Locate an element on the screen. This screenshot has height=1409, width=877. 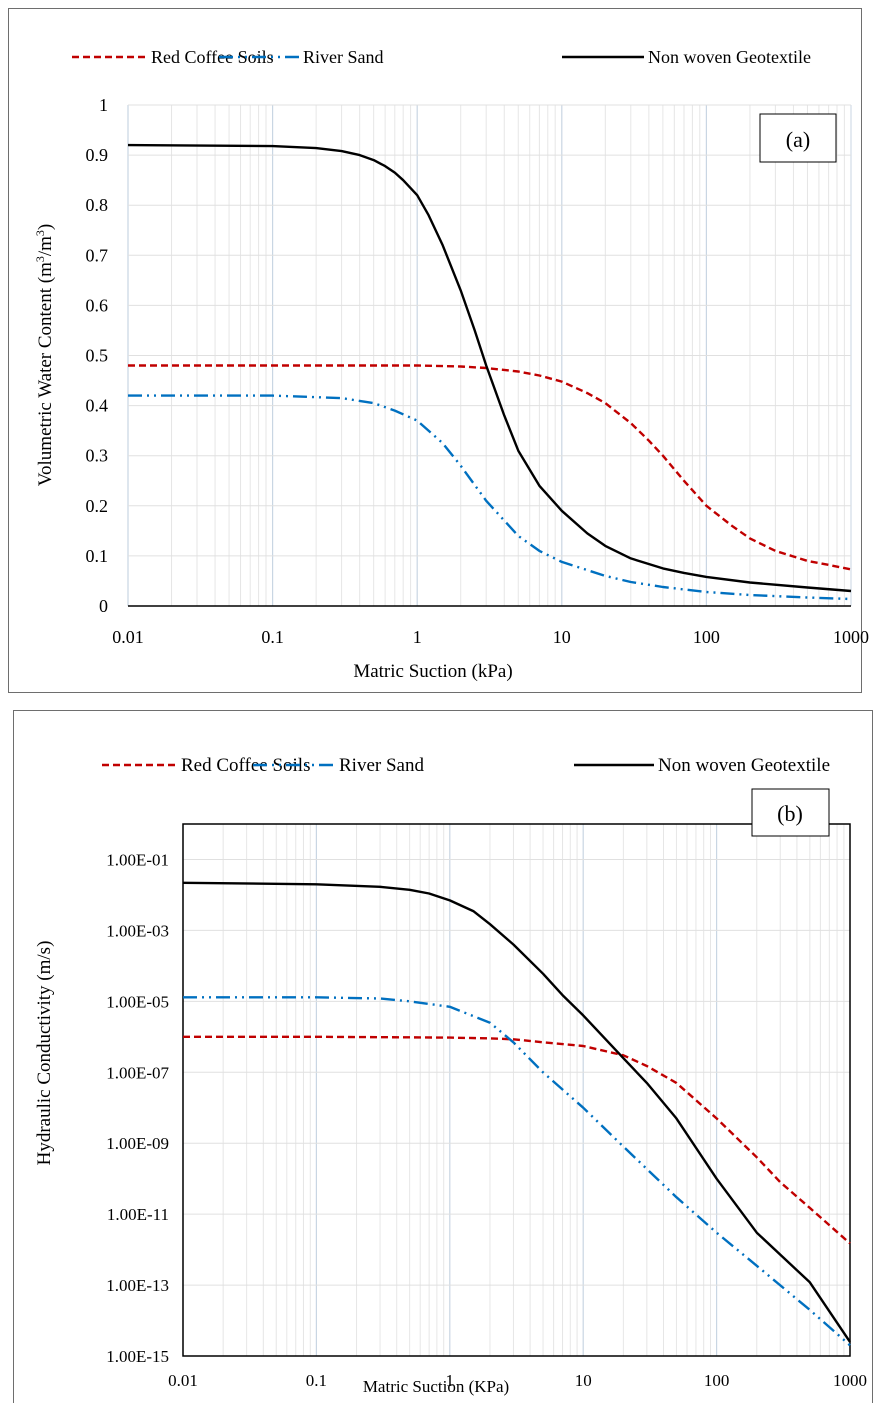
chart-b-panel-label: (b) is located at coordinates (790, 813).